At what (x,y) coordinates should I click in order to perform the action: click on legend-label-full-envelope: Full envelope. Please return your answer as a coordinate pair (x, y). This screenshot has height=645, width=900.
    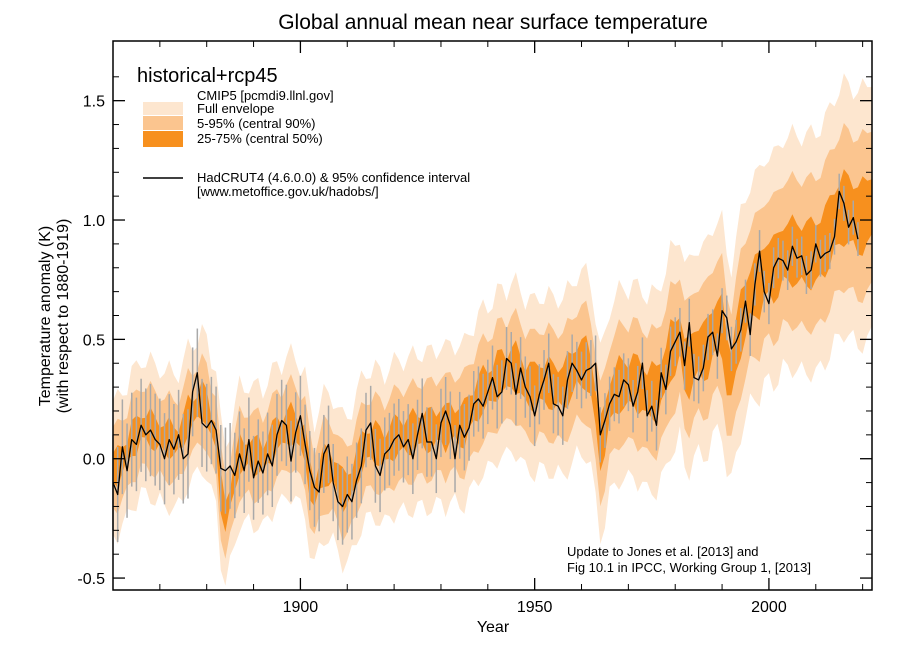
    Looking at the image, I should click on (235, 108).